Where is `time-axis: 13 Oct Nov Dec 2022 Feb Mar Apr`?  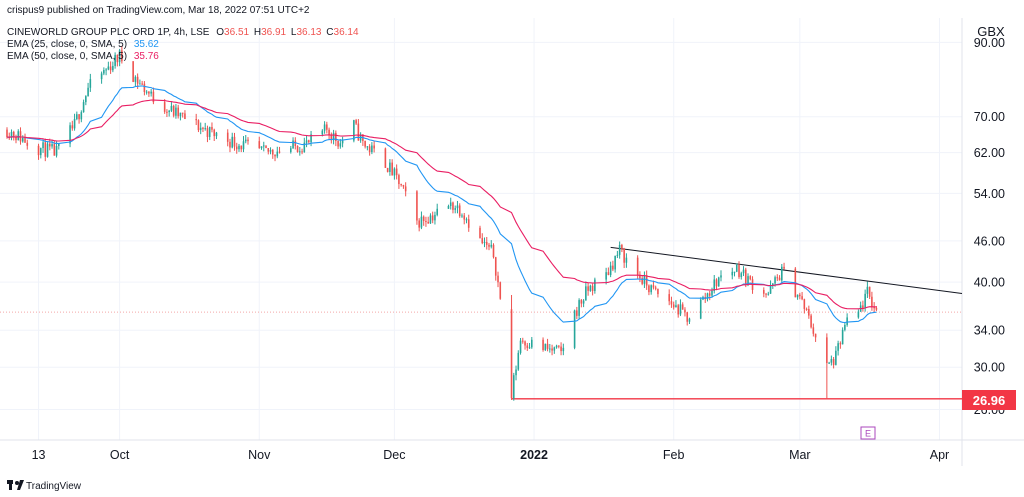 time-axis: 13 Oct Nov Dec 2022 Feb Mar Apr is located at coordinates (491, 455).